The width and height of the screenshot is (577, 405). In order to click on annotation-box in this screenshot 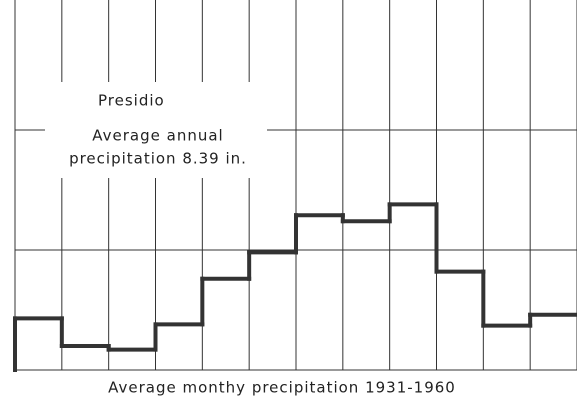, I will do `click(156, 130)`.